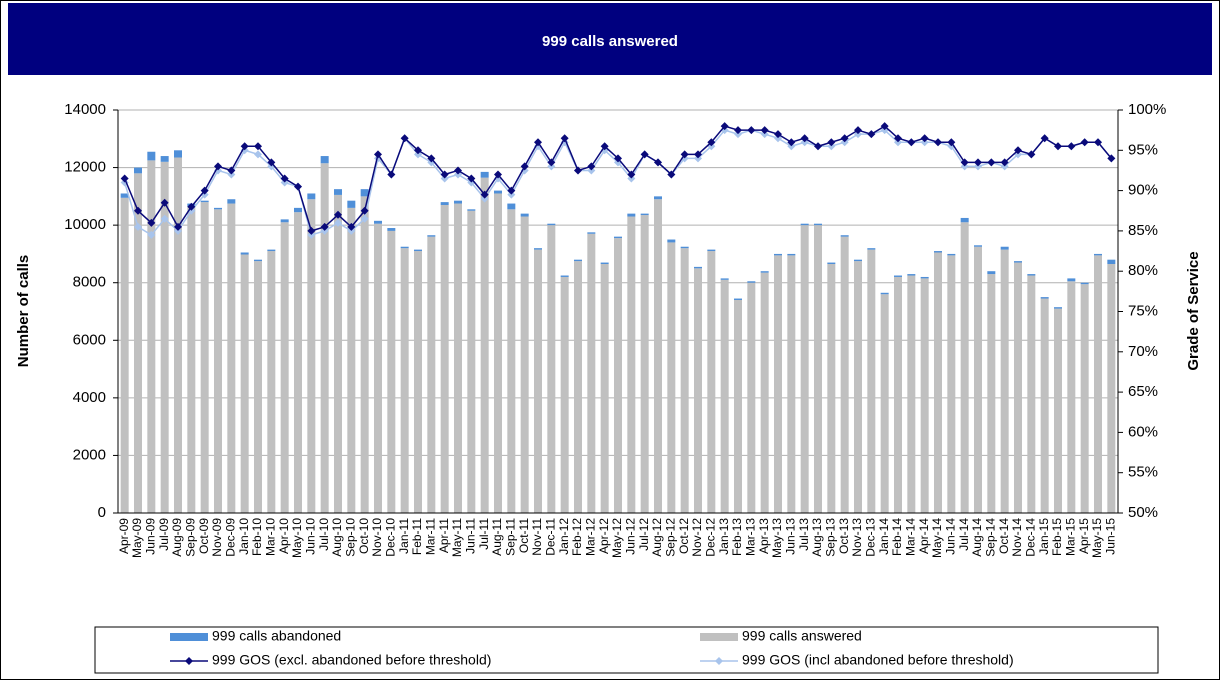 The image size is (1220, 680). What do you see at coordinates (964, 534) in the screenshot?
I see `x-tick-label: Jul-14` at bounding box center [964, 534].